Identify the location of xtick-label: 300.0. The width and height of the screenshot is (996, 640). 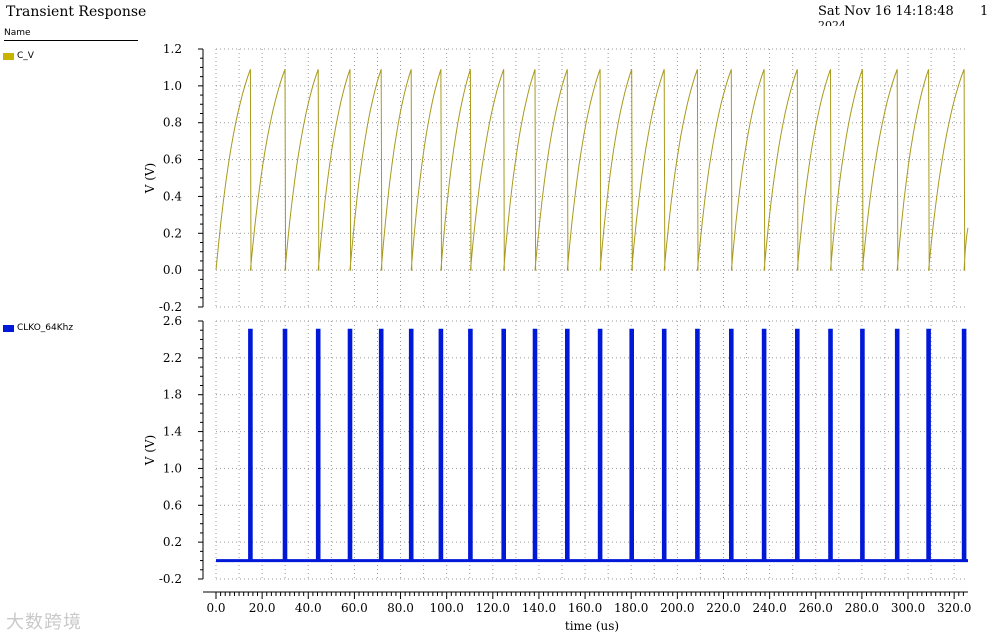
(908, 608).